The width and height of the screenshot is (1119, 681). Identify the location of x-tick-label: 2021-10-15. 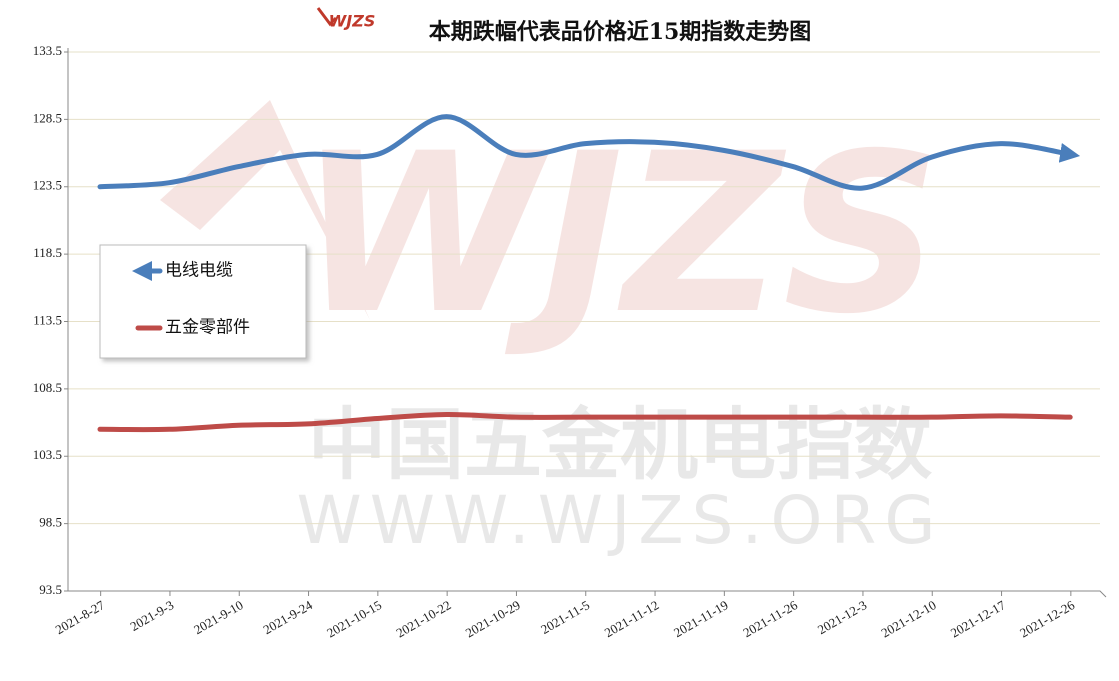
(354, 618).